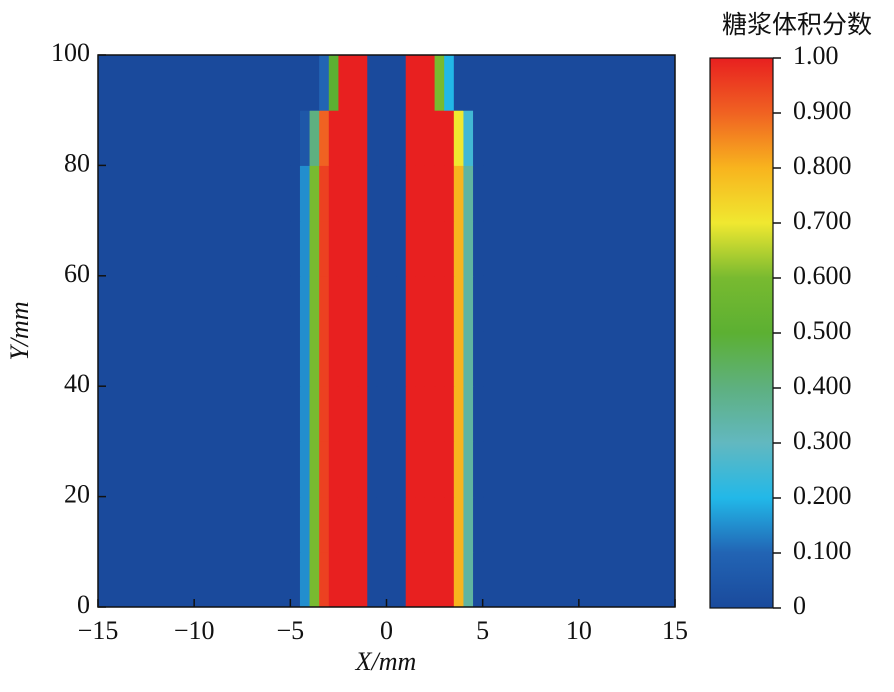  Describe the element at coordinates (290, 630) in the screenshot. I see `x-tick-label: −5` at that location.